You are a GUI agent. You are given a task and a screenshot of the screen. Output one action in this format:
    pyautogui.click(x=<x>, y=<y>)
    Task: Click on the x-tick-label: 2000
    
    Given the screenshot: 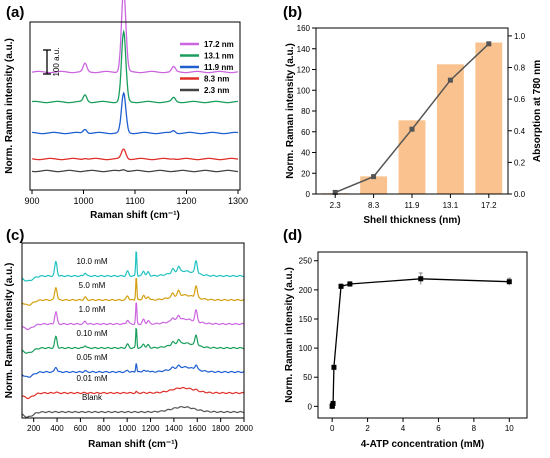 What is the action you would take?
    pyautogui.click(x=244, y=428)
    